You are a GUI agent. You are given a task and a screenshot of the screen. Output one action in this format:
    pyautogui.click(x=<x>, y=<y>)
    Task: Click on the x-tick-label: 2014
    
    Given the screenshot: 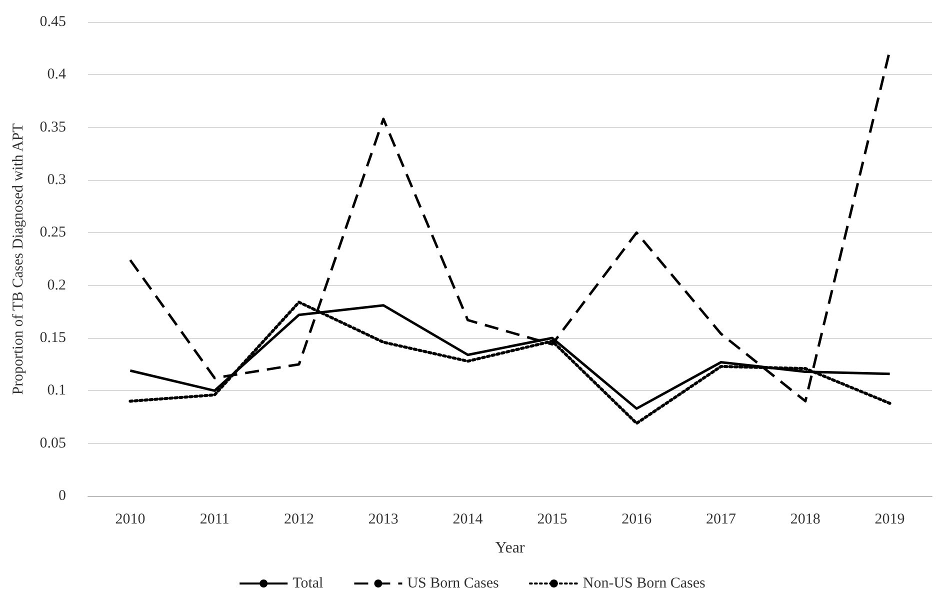 What is the action you would take?
    pyautogui.click(x=468, y=520)
    